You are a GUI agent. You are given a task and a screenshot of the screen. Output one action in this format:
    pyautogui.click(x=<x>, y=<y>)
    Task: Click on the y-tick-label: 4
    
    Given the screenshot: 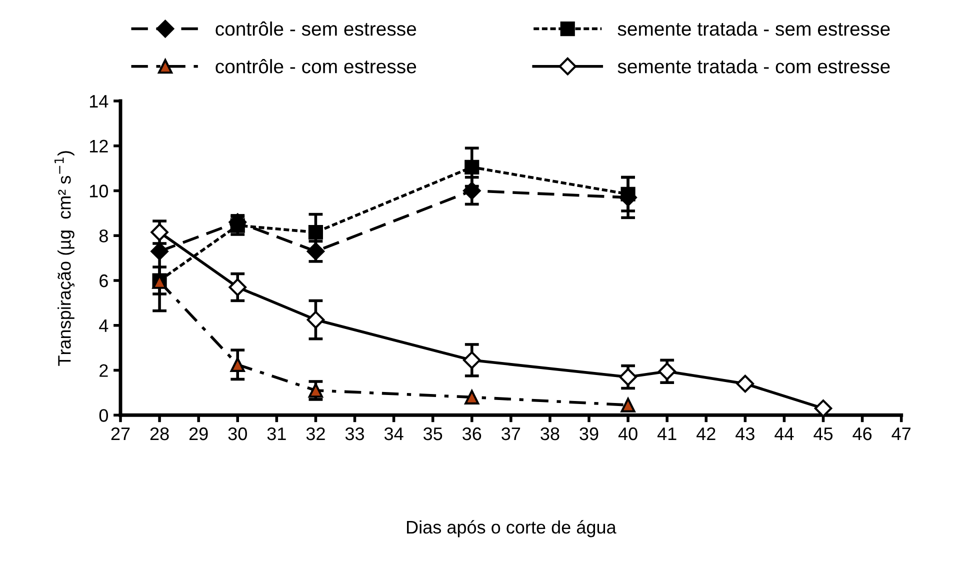 What is the action you would take?
    pyautogui.click(x=103, y=326)
    